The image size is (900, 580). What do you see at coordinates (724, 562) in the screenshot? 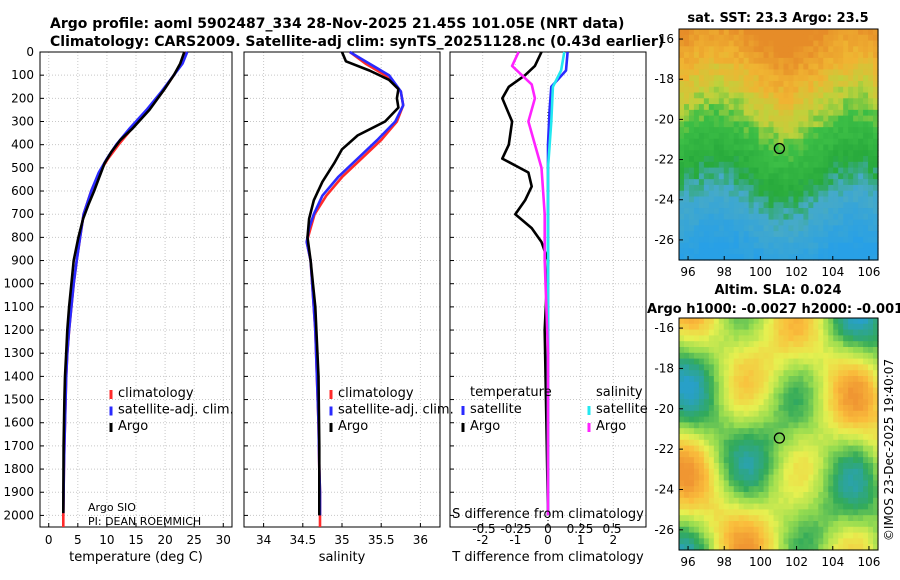
I see `map-x-tick-label: 98` at bounding box center [724, 562].